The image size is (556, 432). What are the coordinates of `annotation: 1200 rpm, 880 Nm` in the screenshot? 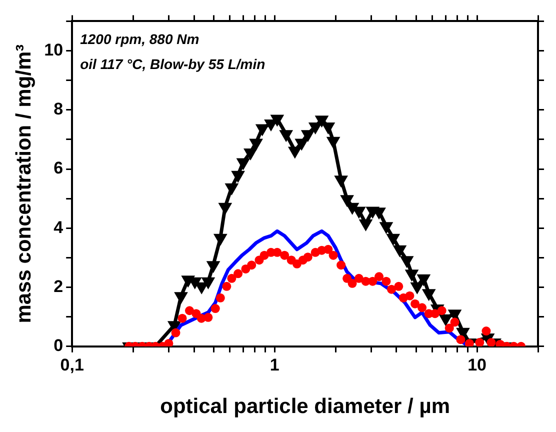 It's located at (140, 39).